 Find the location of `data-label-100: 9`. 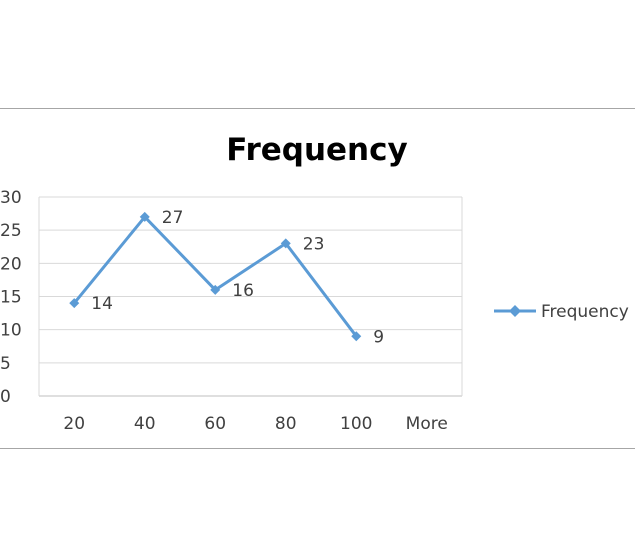

data-label-100: 9 is located at coordinates (378, 337).